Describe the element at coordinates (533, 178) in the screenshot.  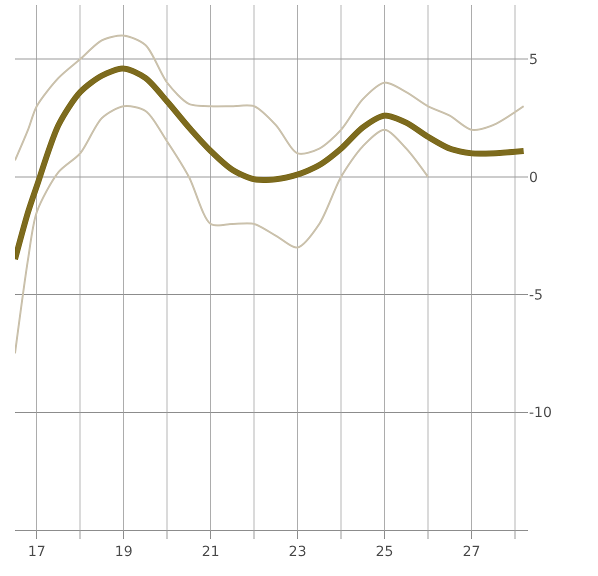
I see `y-tick-label: 0` at that location.